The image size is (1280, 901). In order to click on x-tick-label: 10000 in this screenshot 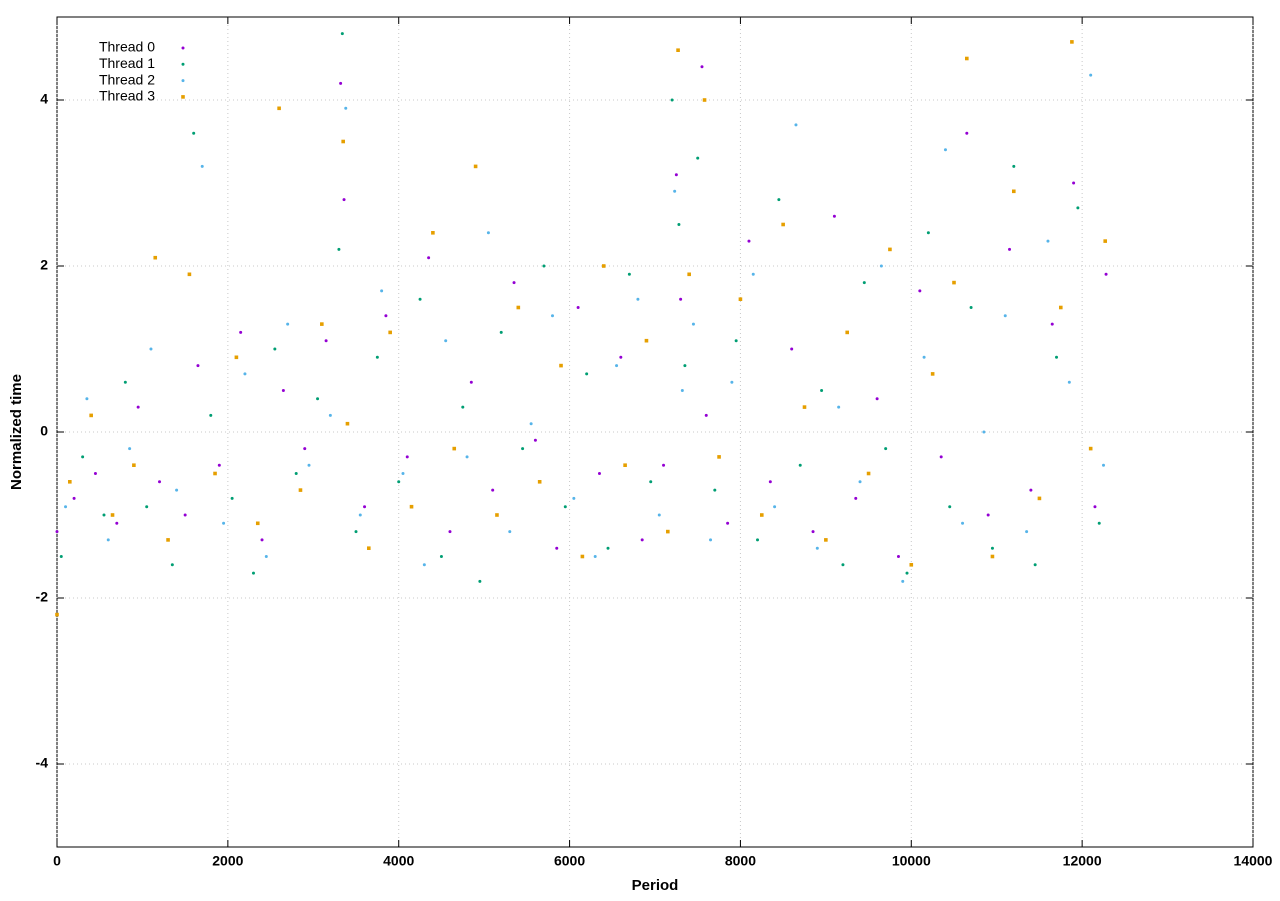, I will do `click(911, 861)`.